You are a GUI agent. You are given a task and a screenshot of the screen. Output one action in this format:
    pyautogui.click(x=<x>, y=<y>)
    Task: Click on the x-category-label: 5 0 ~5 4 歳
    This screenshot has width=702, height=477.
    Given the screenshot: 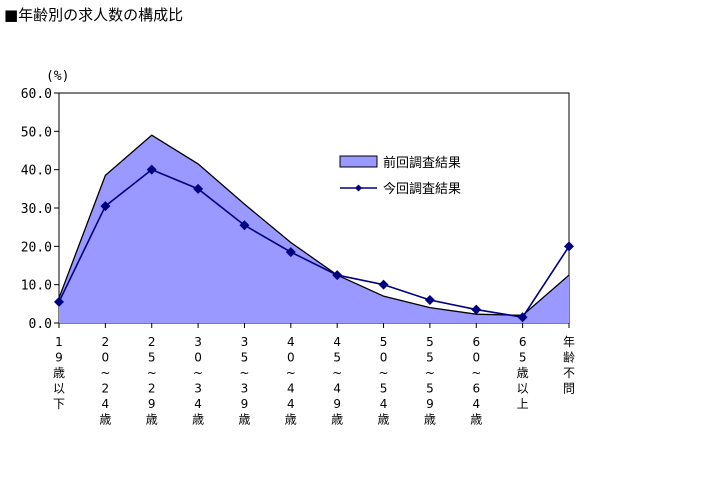 What is the action you would take?
    pyautogui.click(x=384, y=381)
    